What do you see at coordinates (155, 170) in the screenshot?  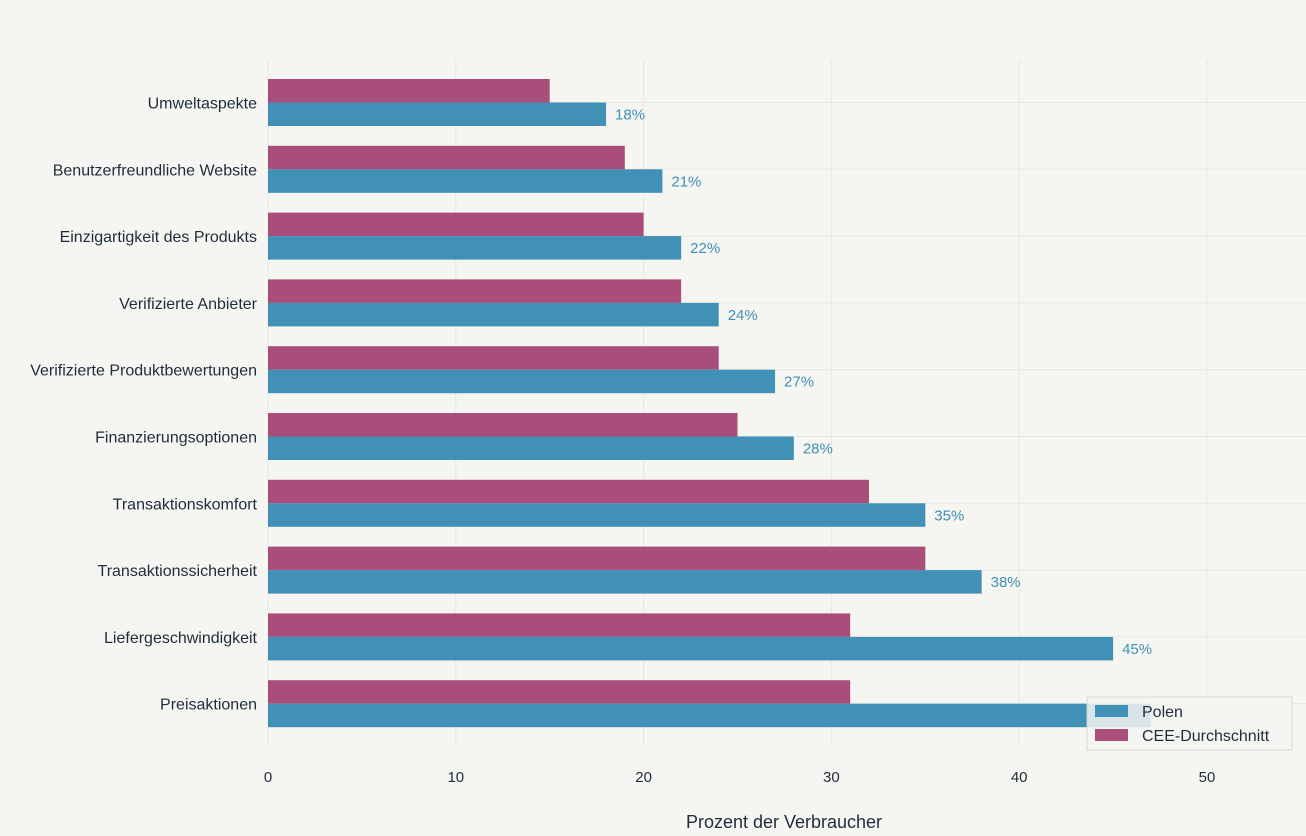 I see `category-label: Benutzerfreundliche Website` at bounding box center [155, 170].